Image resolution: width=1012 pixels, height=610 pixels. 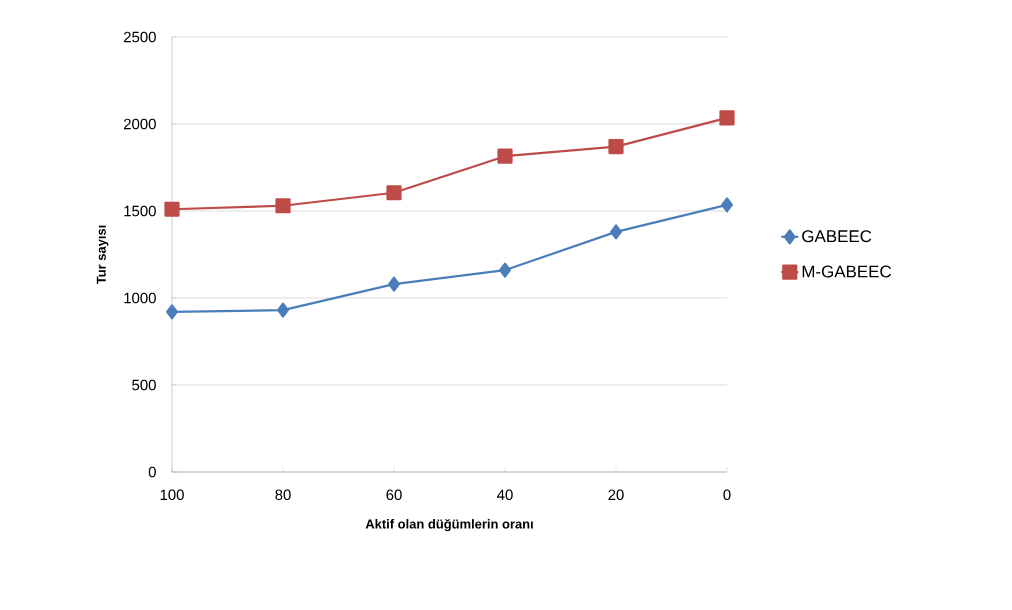 What do you see at coordinates (139, 124) in the screenshot?
I see `y-tick-label: 2000` at bounding box center [139, 124].